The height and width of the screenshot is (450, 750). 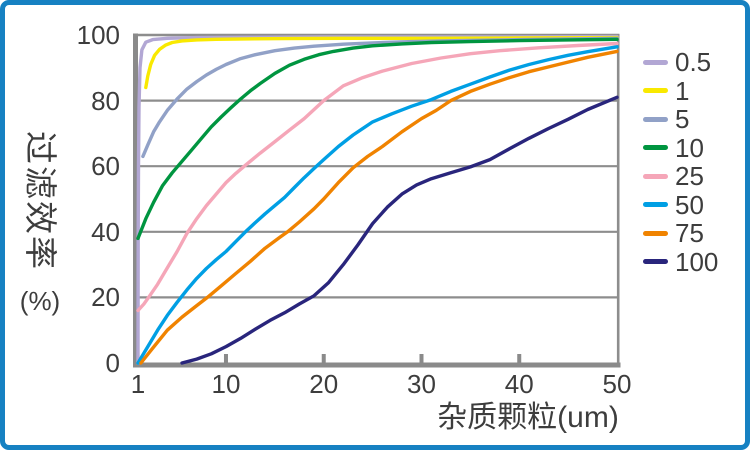 What do you see at coordinates (528, 417) in the screenshot?
I see `x-axis-title: 杂质颗粒(um)` at bounding box center [528, 417].